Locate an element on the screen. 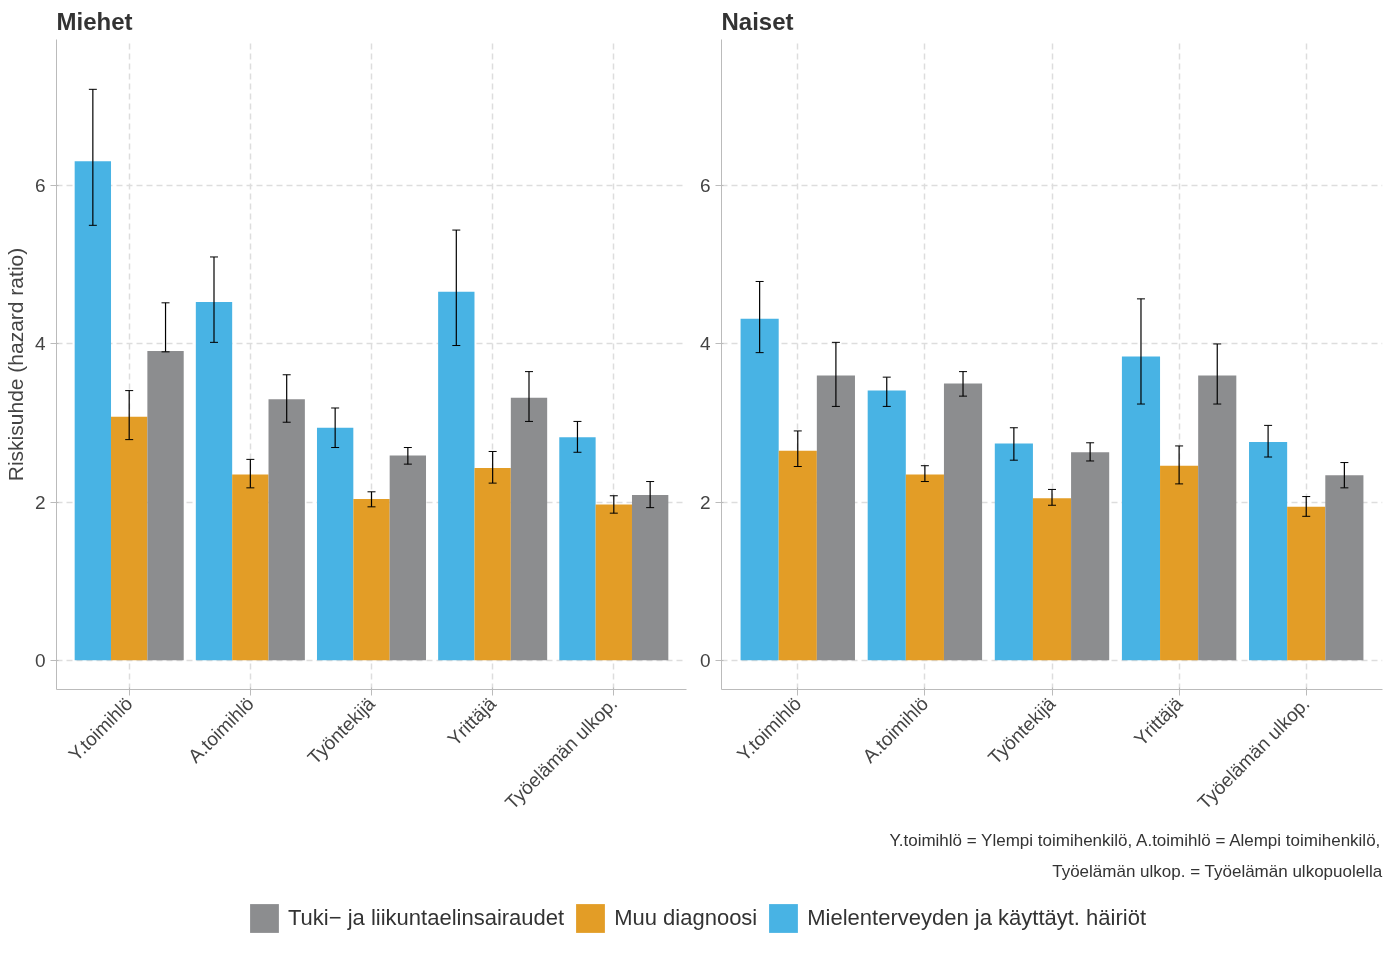 The height and width of the screenshot is (955, 1392). y-axis-title: Riskisuhde (hazard ratio) is located at coordinates (15, 364).